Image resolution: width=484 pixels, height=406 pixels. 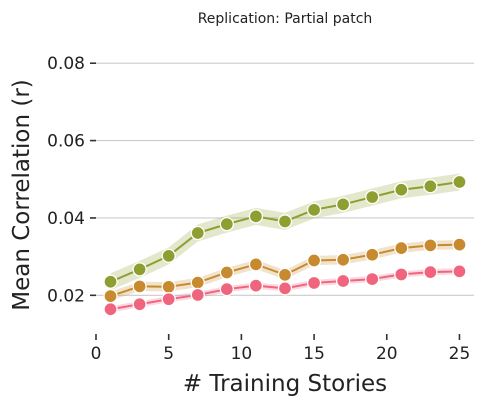 What do you see at coordinates (281, 349) in the screenshot?
I see `x-axis-ticks: 0 5 10 15 20 25` at bounding box center [281, 349].